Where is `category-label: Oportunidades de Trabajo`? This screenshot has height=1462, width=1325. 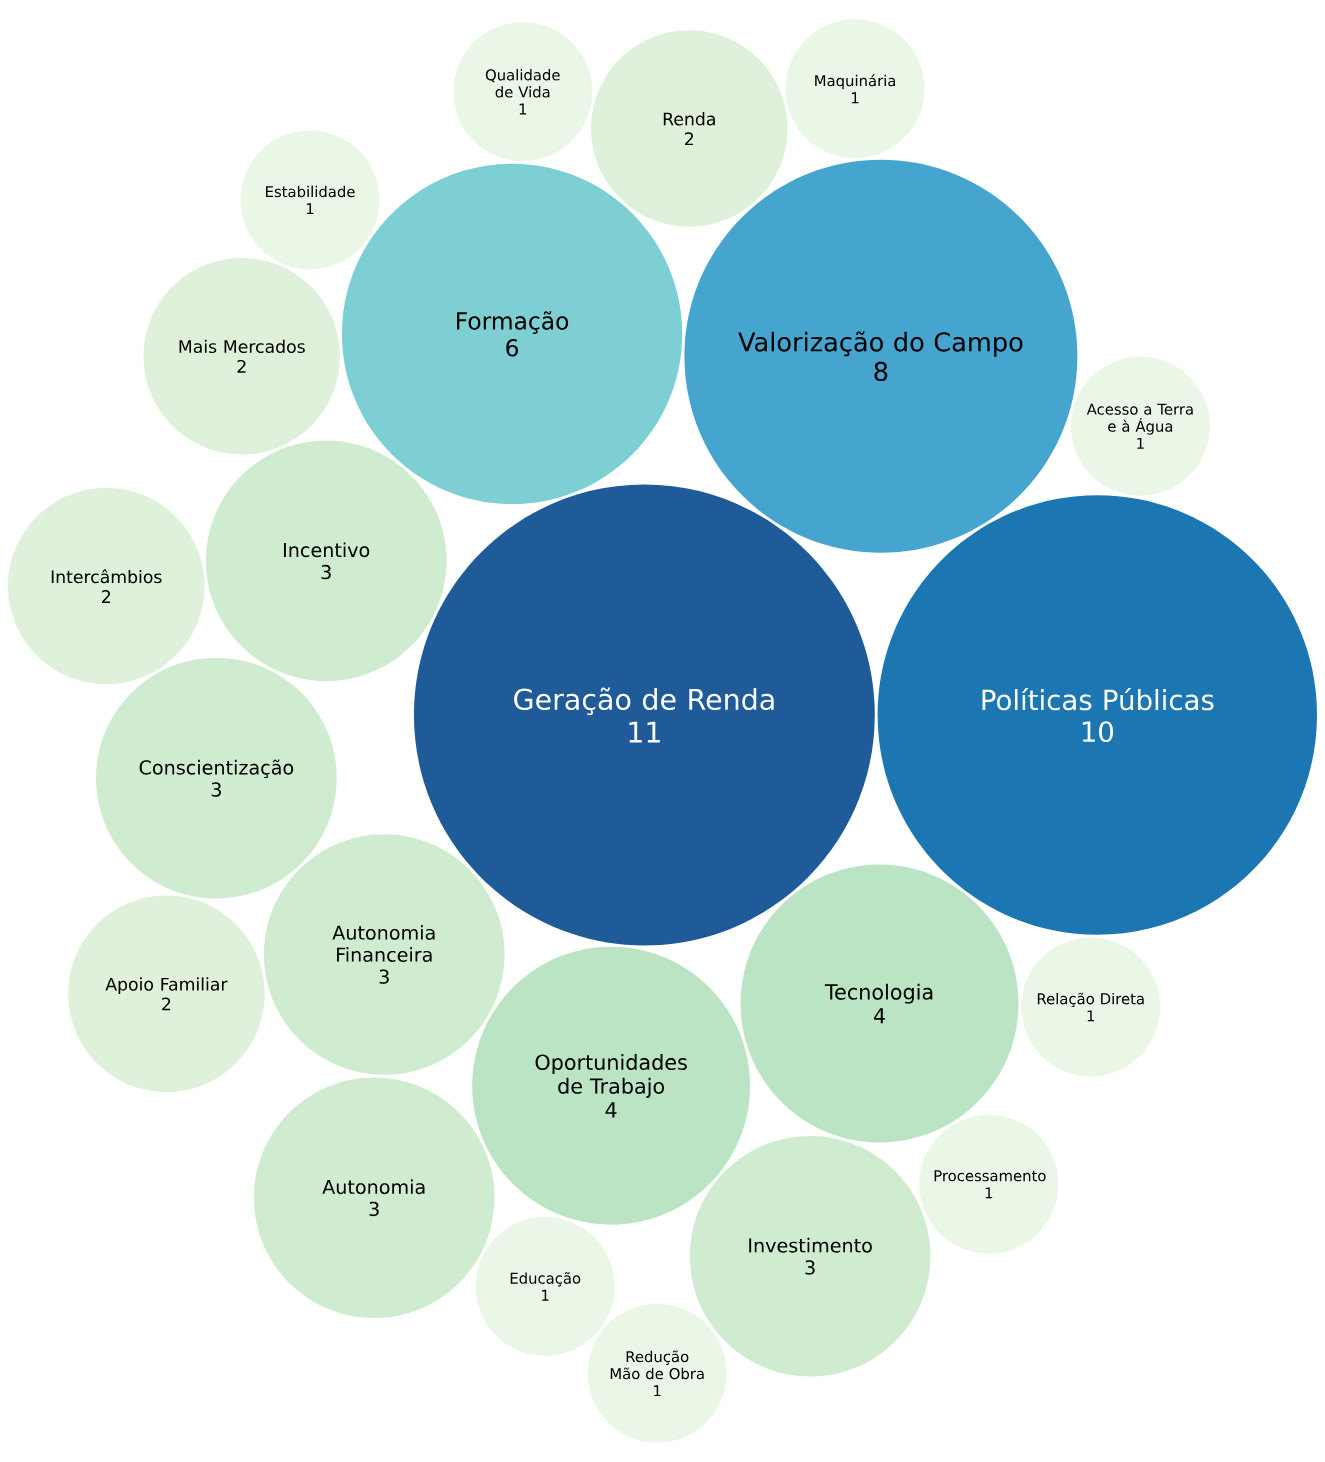
category-label: Oportunidades de Trabajo is located at coordinates (611, 1075).